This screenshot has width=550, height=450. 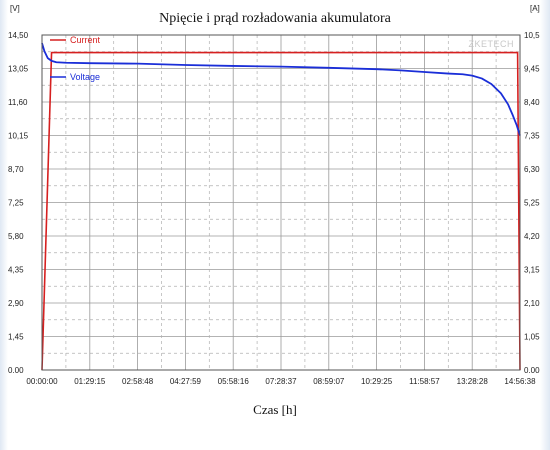 I want to click on x-tick-label: 00:00:00, so click(x=42, y=381).